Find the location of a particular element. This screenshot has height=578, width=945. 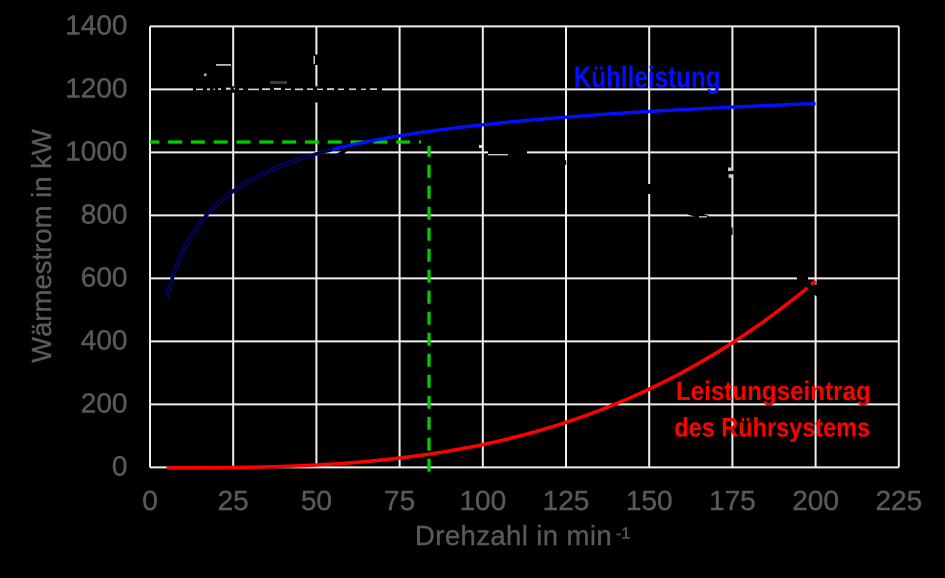

svg-text: Kühlleistung is located at coordinates (647, 76).